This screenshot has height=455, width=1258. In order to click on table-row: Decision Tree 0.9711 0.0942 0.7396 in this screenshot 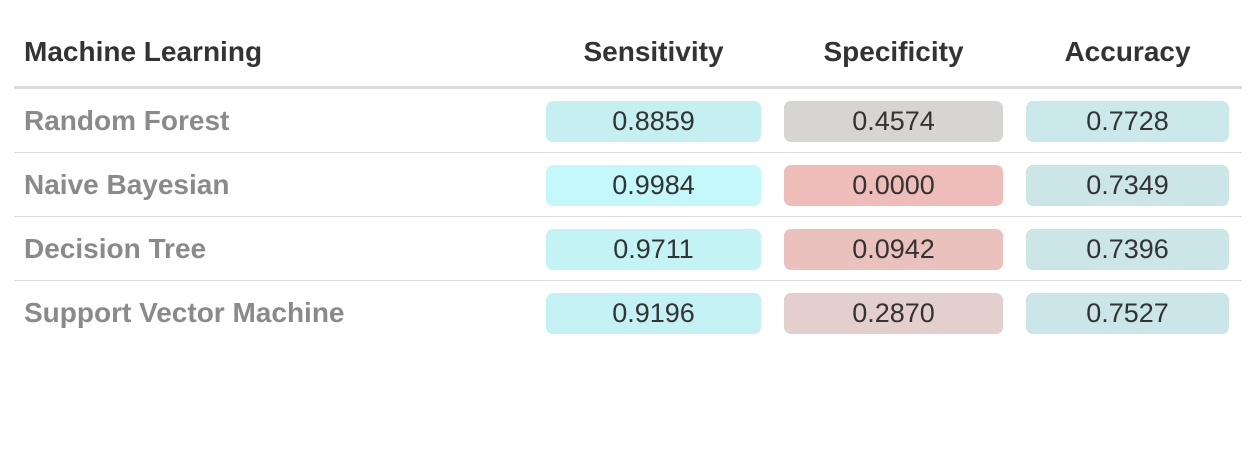, I will do `click(628, 249)`.